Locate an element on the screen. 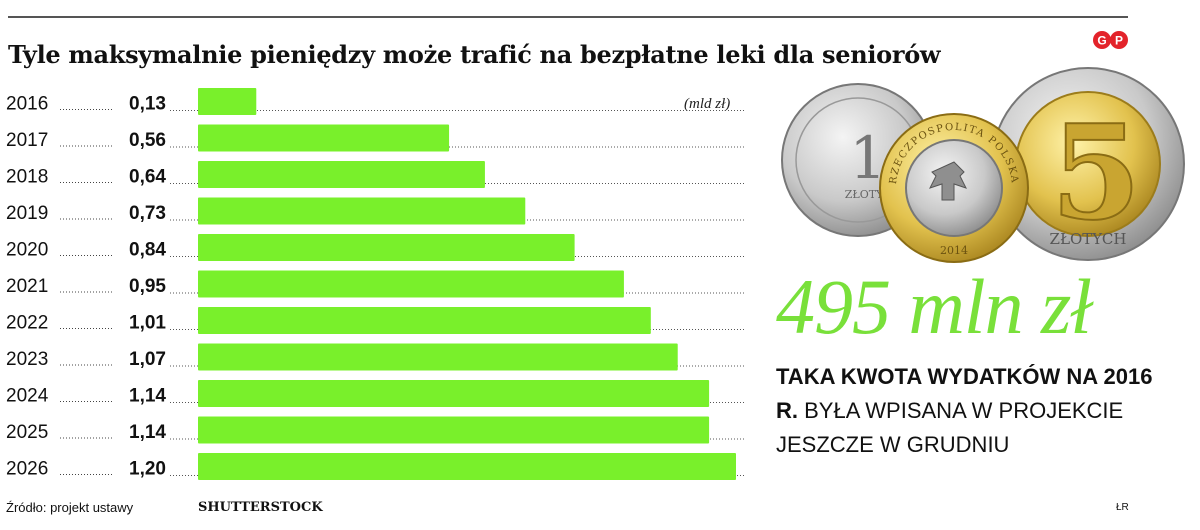  five-zloty-coin: 5 ZŁOTYCH is located at coordinates (1088, 164).